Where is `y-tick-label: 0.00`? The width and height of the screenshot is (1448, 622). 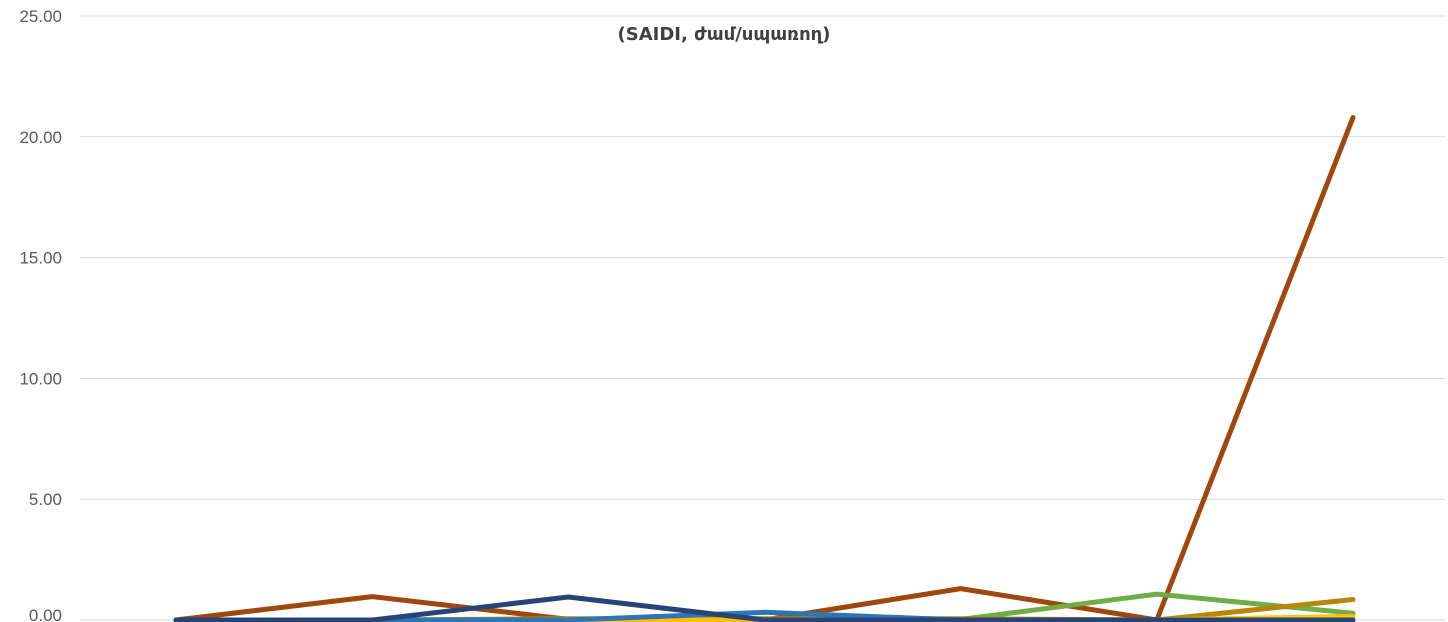 y-tick-label: 0.00 is located at coordinates (45, 614).